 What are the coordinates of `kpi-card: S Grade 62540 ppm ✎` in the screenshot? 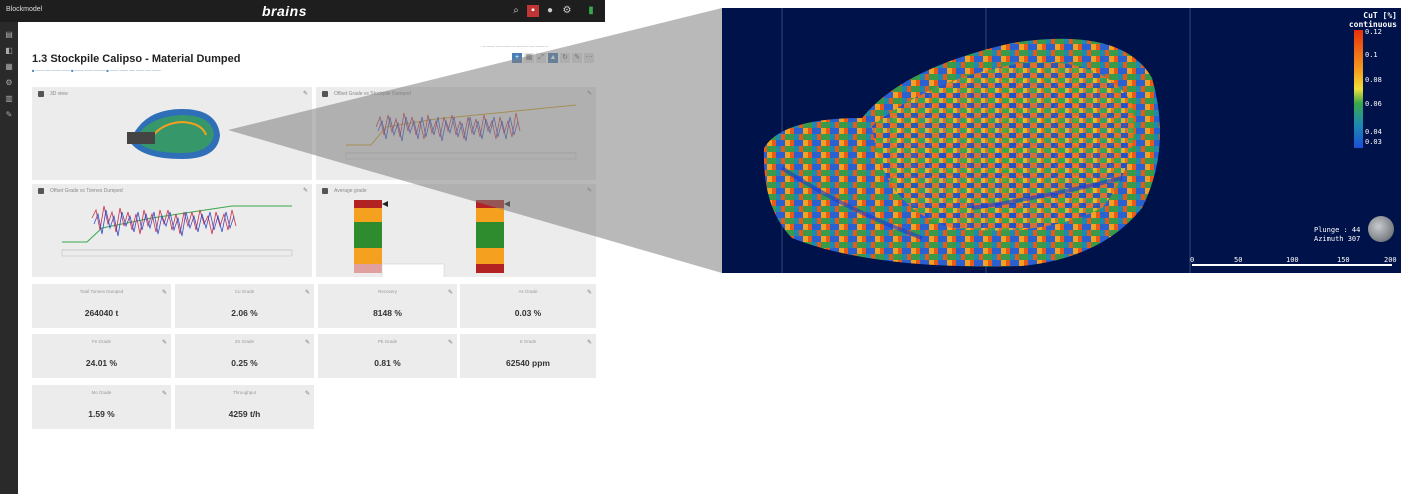 It's located at (528, 356).